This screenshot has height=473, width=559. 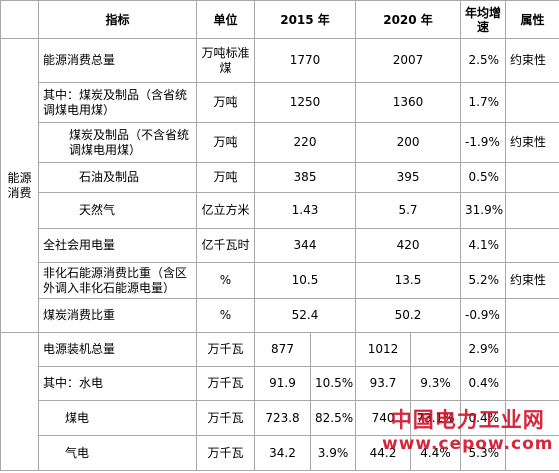 I want to click on table-row: 其中：煤炭及制品（含省统调煤电用煤） 万吨 1250 1360 1.7%, so click(x=280, y=102).